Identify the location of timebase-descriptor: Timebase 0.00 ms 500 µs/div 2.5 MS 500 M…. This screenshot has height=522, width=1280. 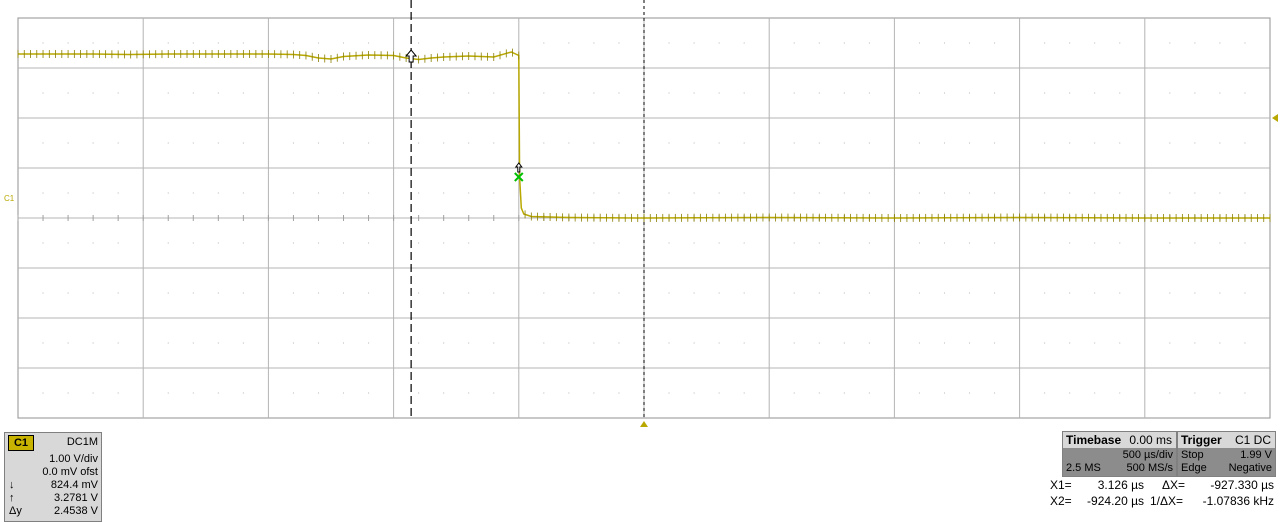
(1119, 454).